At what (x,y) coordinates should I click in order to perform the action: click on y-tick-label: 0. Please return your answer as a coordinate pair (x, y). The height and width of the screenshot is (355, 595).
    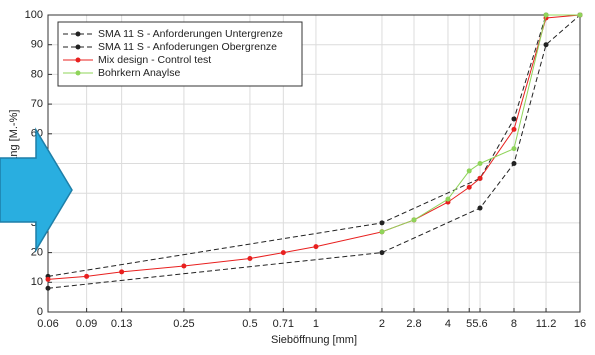
    Looking at the image, I should click on (40, 312).